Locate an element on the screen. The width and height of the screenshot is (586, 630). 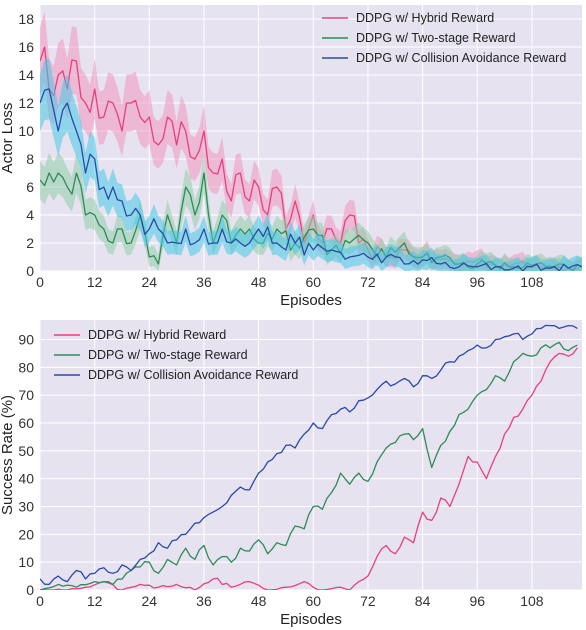
y-axis-label: Success Rate (%) is located at coordinates (8, 455).